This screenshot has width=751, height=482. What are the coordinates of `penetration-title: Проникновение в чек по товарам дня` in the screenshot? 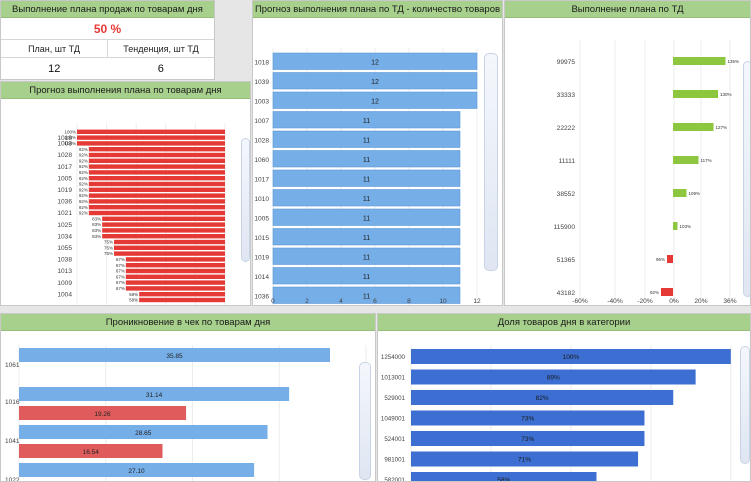 It's located at (188, 322).